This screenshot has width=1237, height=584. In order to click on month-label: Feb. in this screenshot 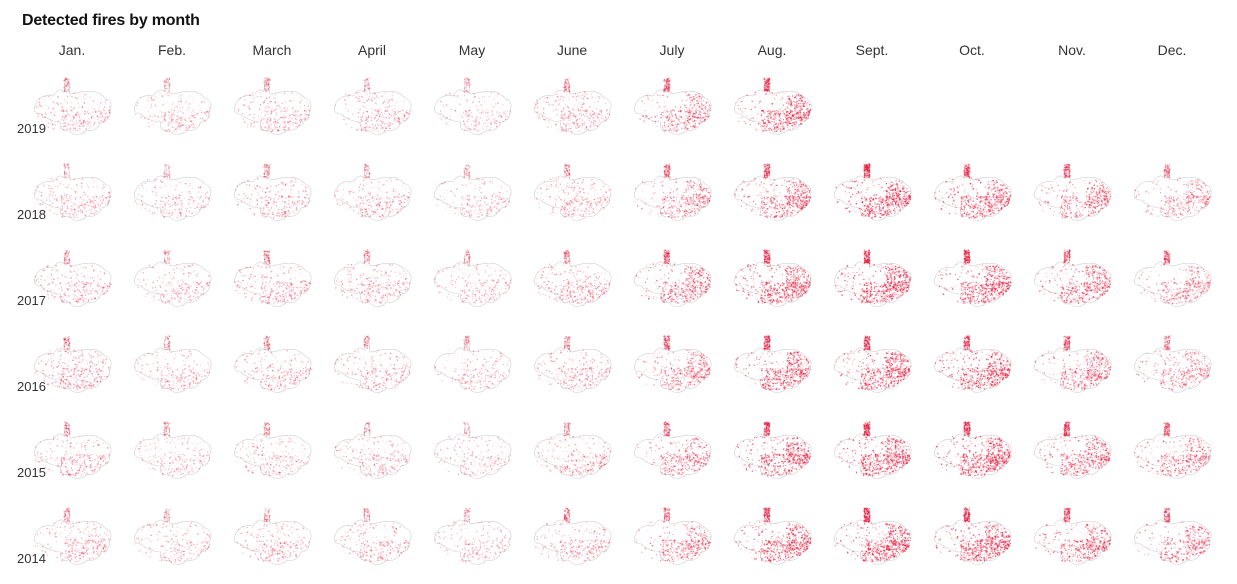, I will do `click(172, 50)`.